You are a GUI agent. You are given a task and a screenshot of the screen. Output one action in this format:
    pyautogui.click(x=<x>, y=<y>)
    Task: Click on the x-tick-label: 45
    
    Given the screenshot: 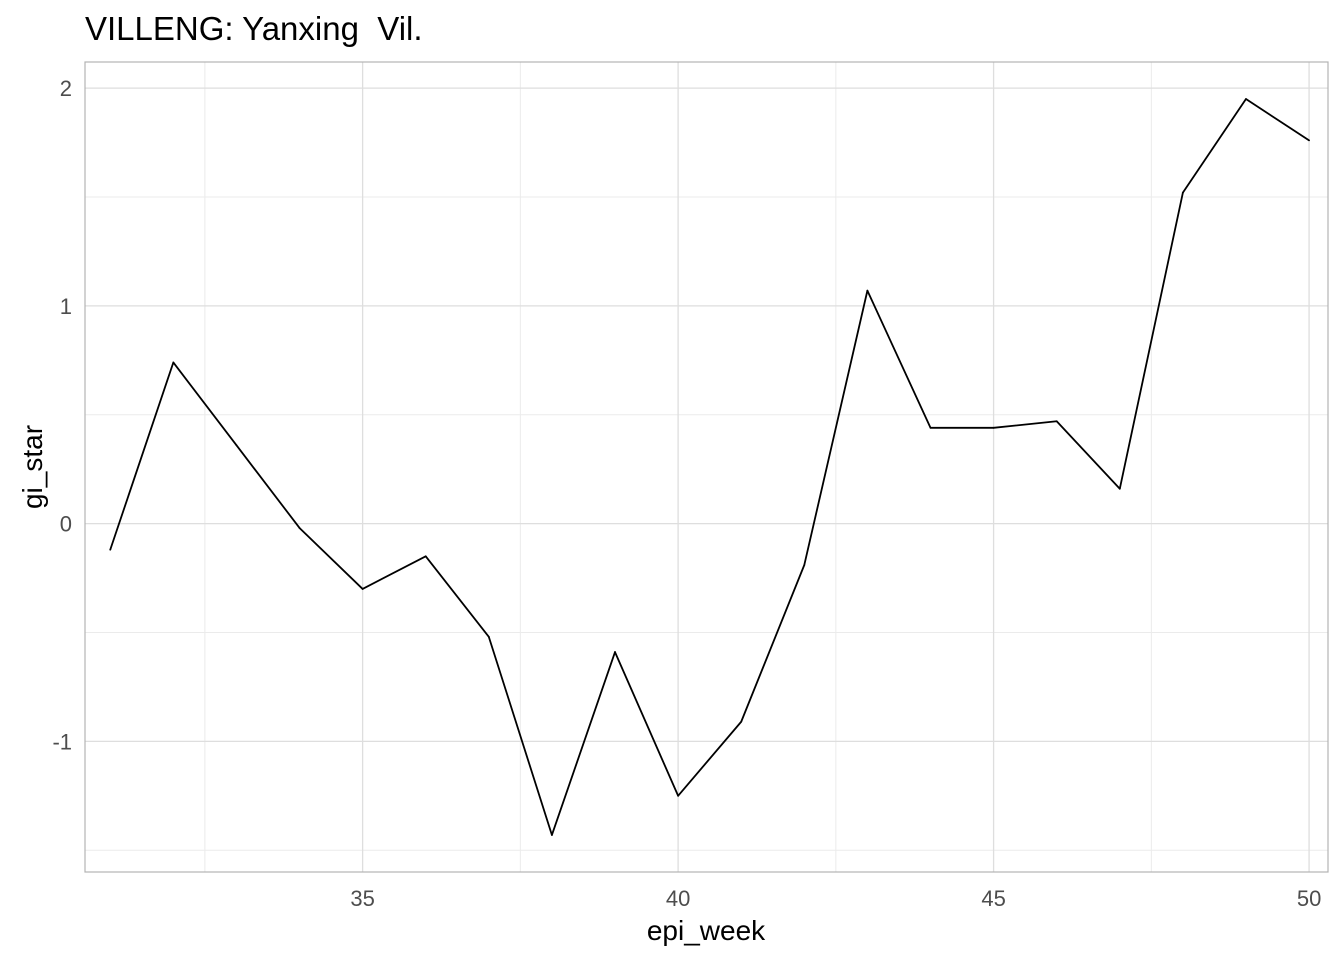 What is the action you would take?
    pyautogui.click(x=993, y=898)
    